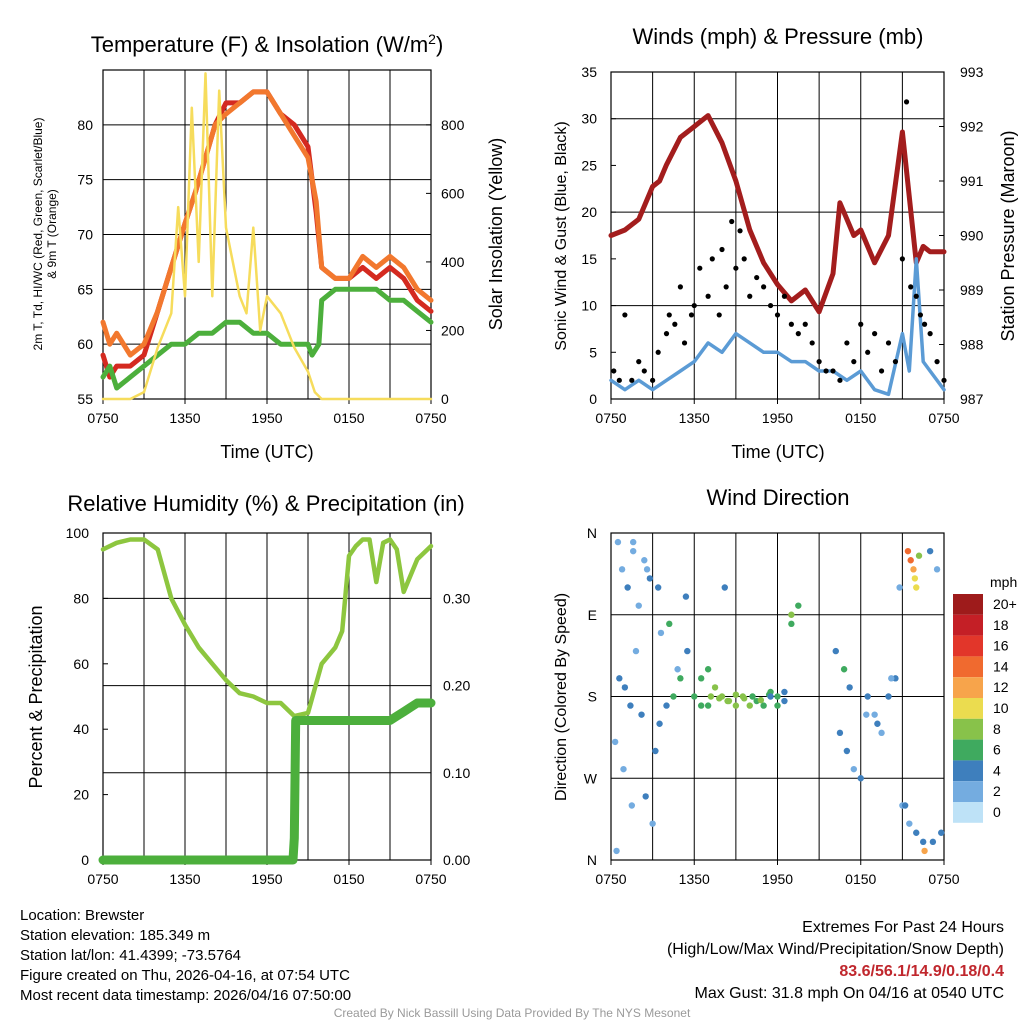  What do you see at coordinates (52, 234) in the screenshot?
I see `temp-ylabel-2: & 9m T (Orange)` at bounding box center [52, 234].